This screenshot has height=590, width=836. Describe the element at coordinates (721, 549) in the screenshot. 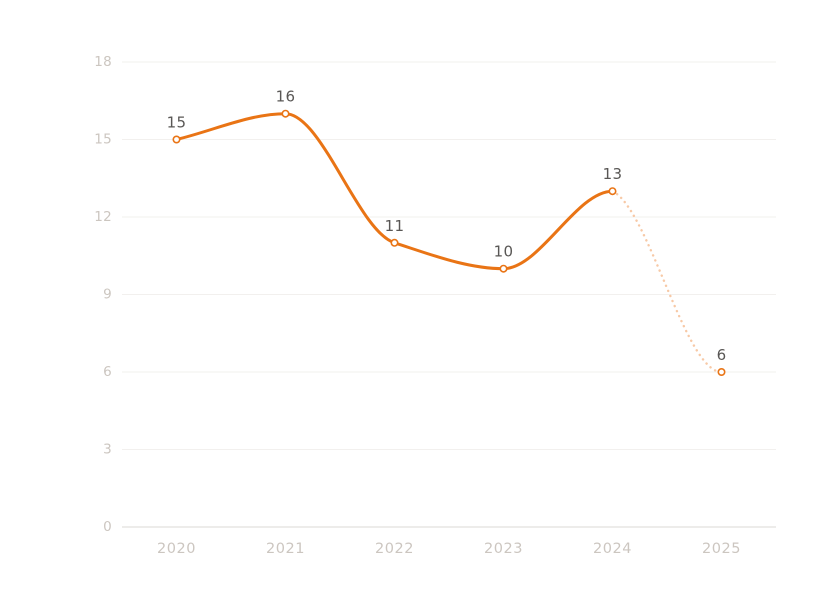

I see `x-axis-tick-label: 2025` at that location.